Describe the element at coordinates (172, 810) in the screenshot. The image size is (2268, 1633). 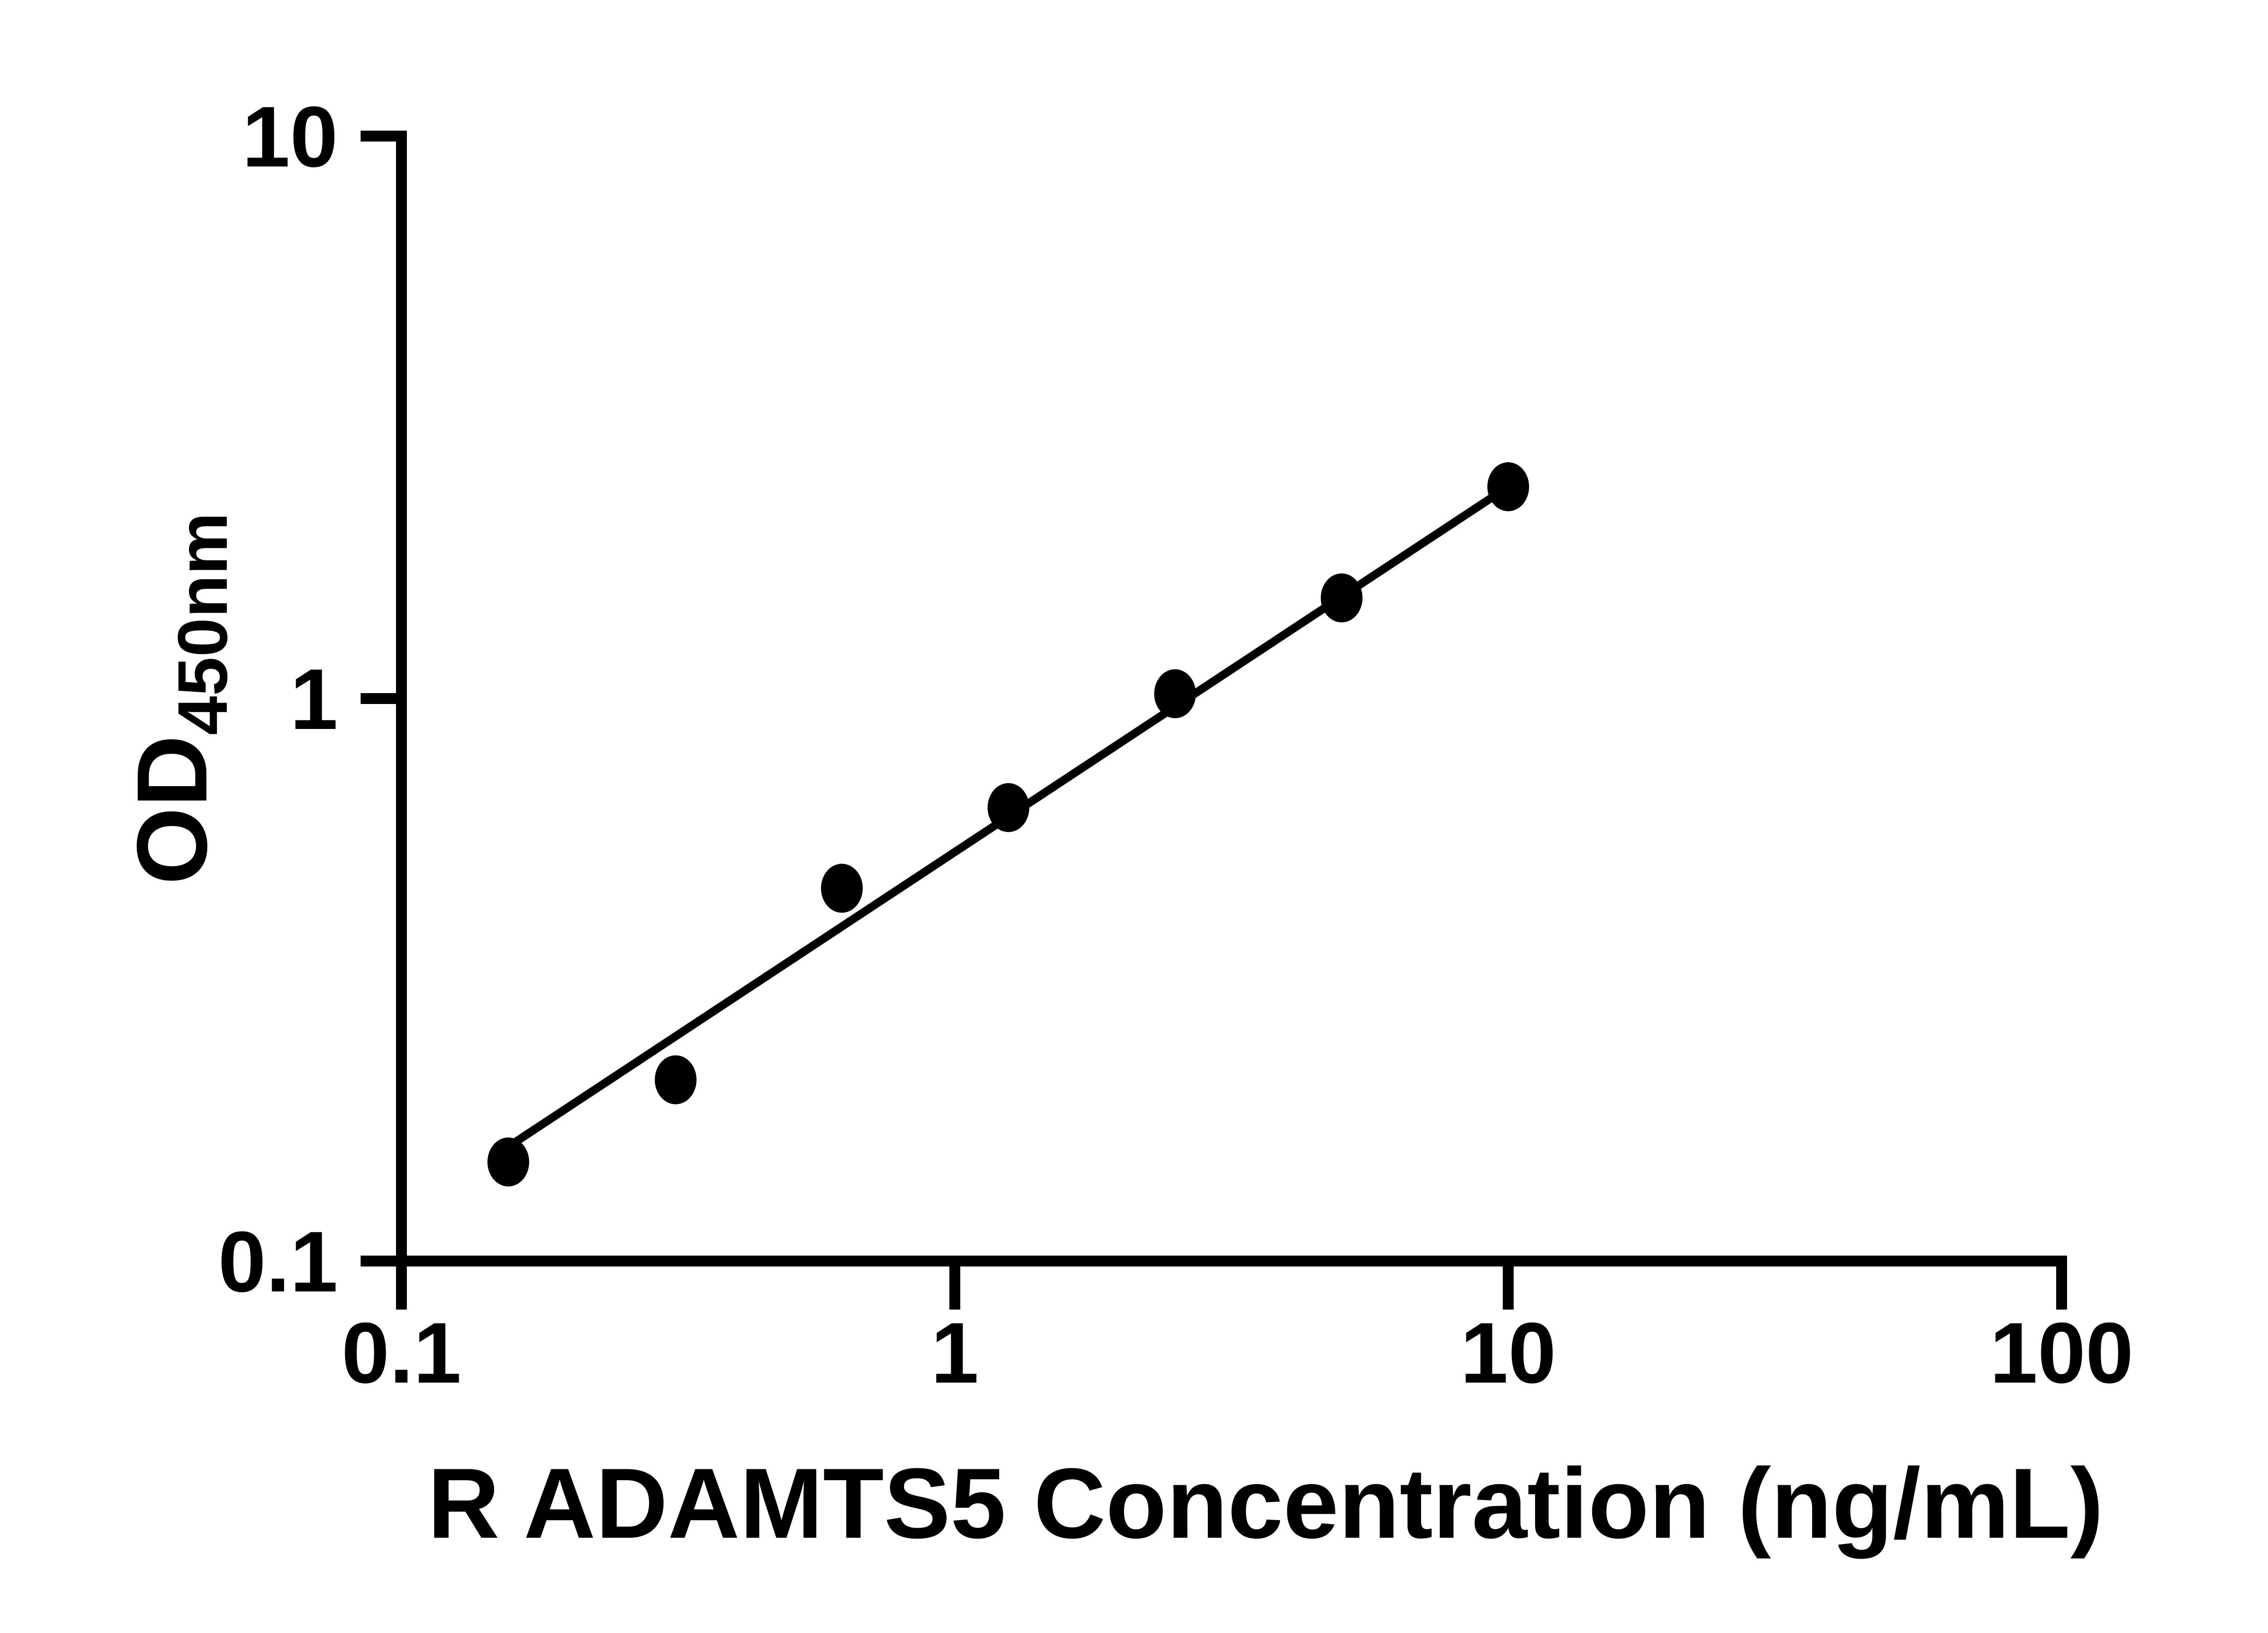
I see `y-axis-title-main: OD` at that location.